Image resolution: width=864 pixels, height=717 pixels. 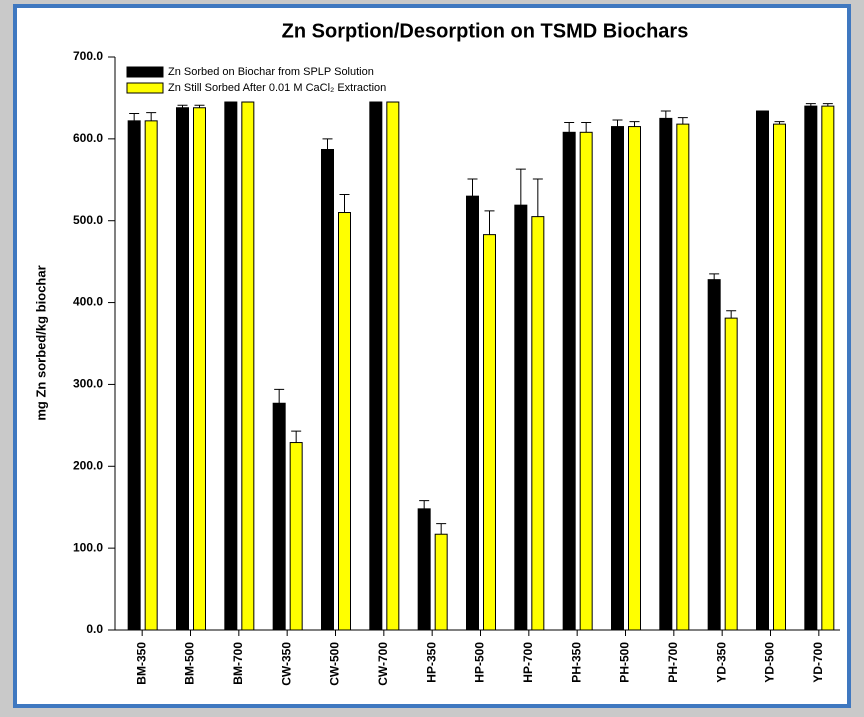 I want to click on x-tick-label: PH-350, so click(x=576, y=662).